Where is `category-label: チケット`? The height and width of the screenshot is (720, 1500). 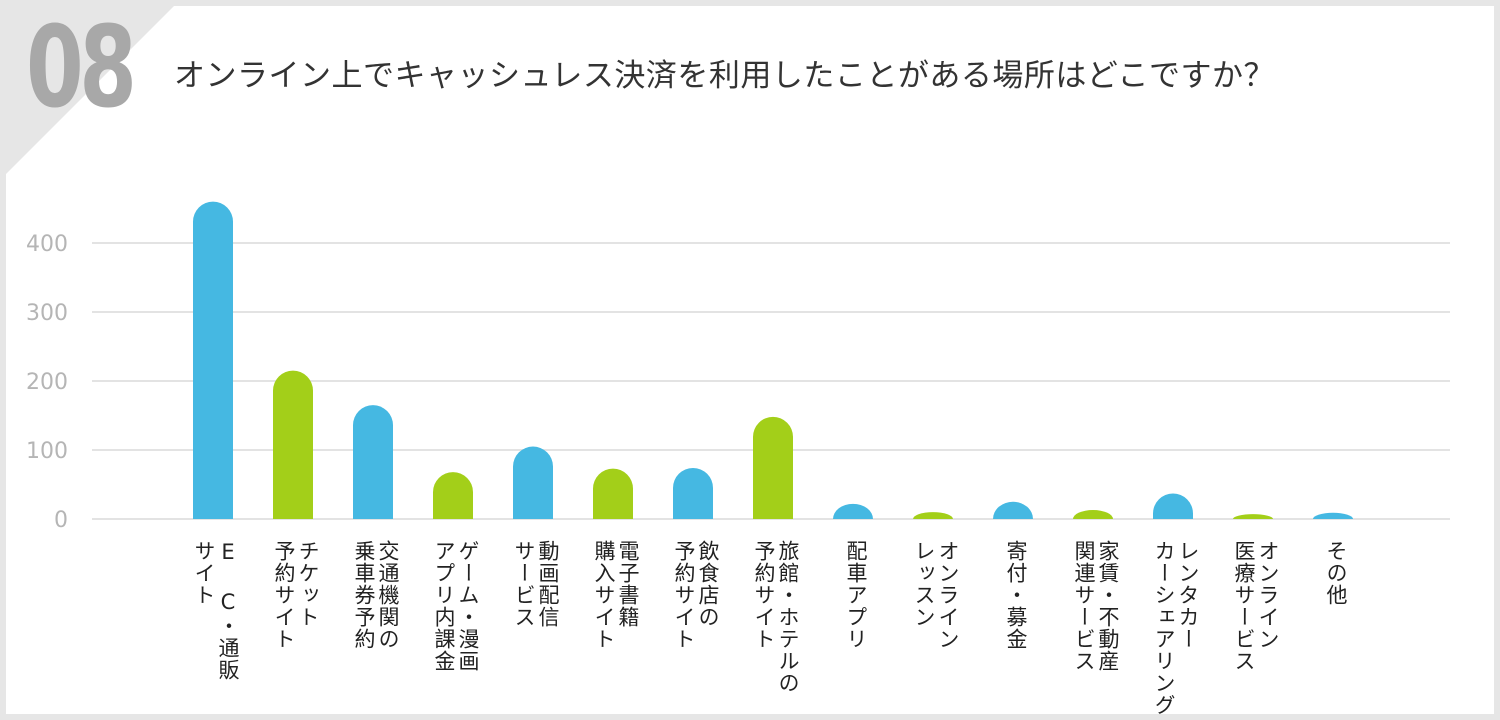 category-label: チケット is located at coordinates (308, 584).